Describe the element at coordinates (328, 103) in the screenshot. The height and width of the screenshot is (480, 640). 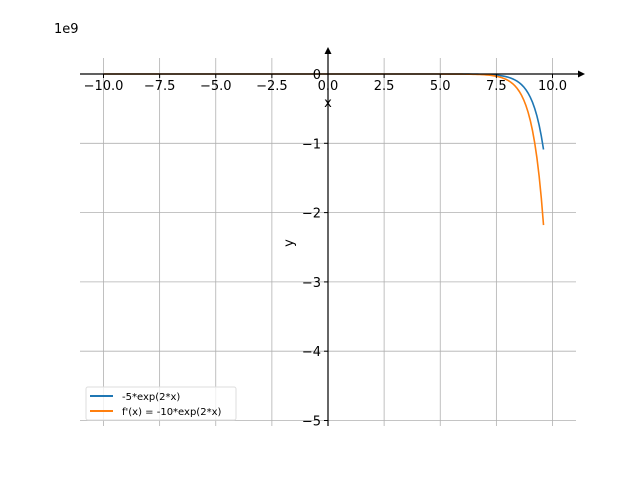
I see `x-axis-label: x` at that location.